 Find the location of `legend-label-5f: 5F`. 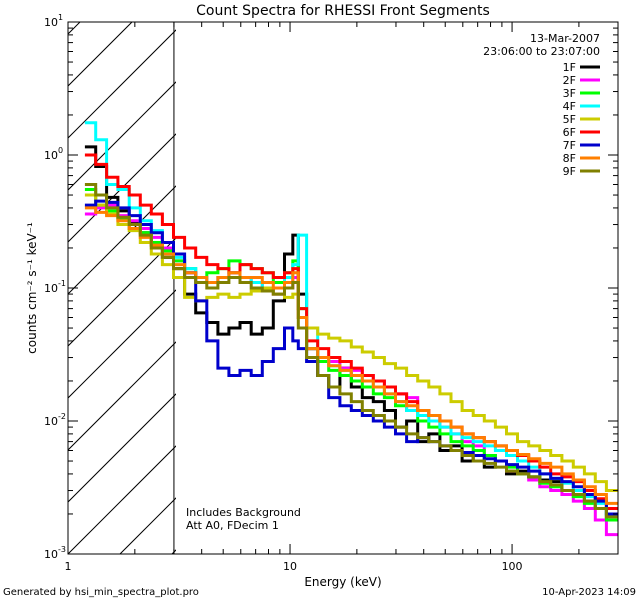

legend-label-5f: 5F is located at coordinates (569, 119).